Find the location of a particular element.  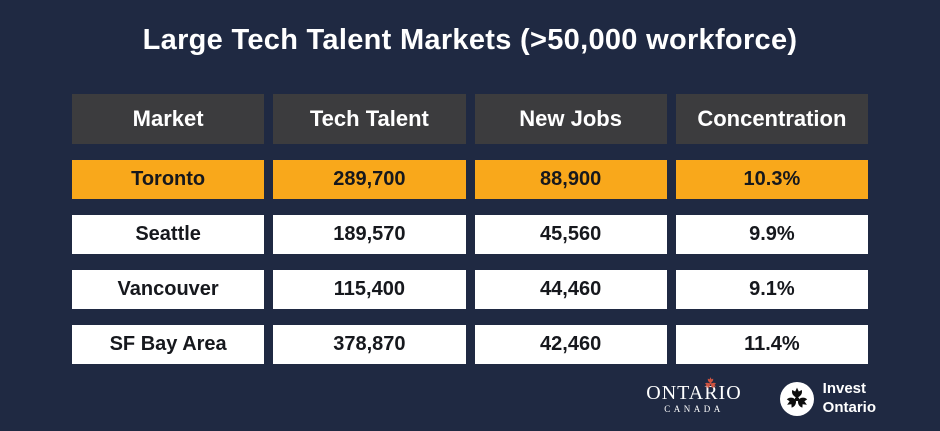

column-header-new-jobs: New Jobs is located at coordinates (570, 119).